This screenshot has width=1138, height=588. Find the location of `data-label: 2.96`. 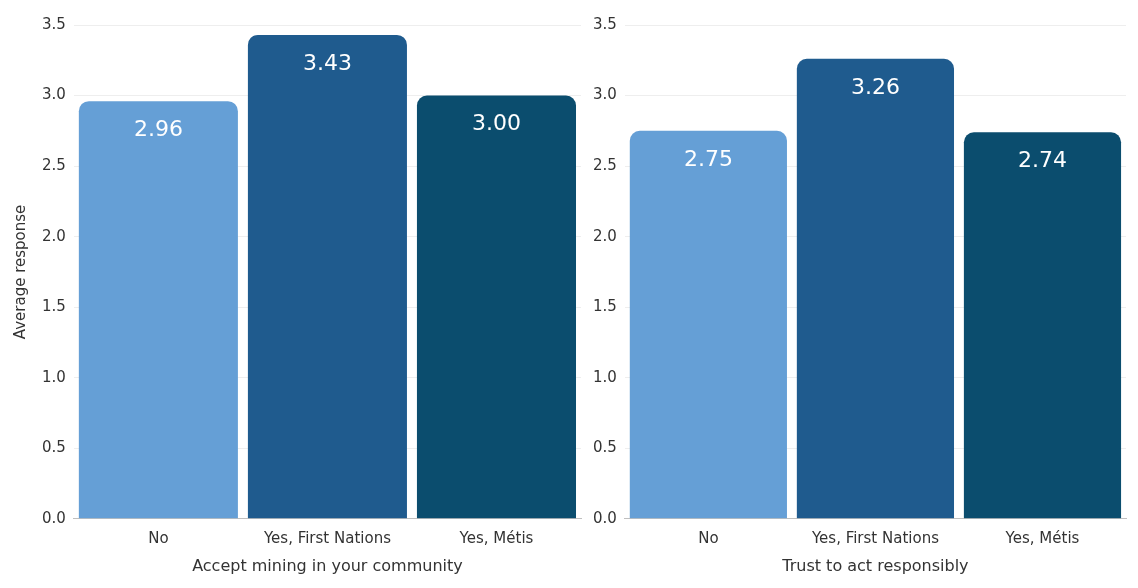

data-label: 2.96 is located at coordinates (158, 128).